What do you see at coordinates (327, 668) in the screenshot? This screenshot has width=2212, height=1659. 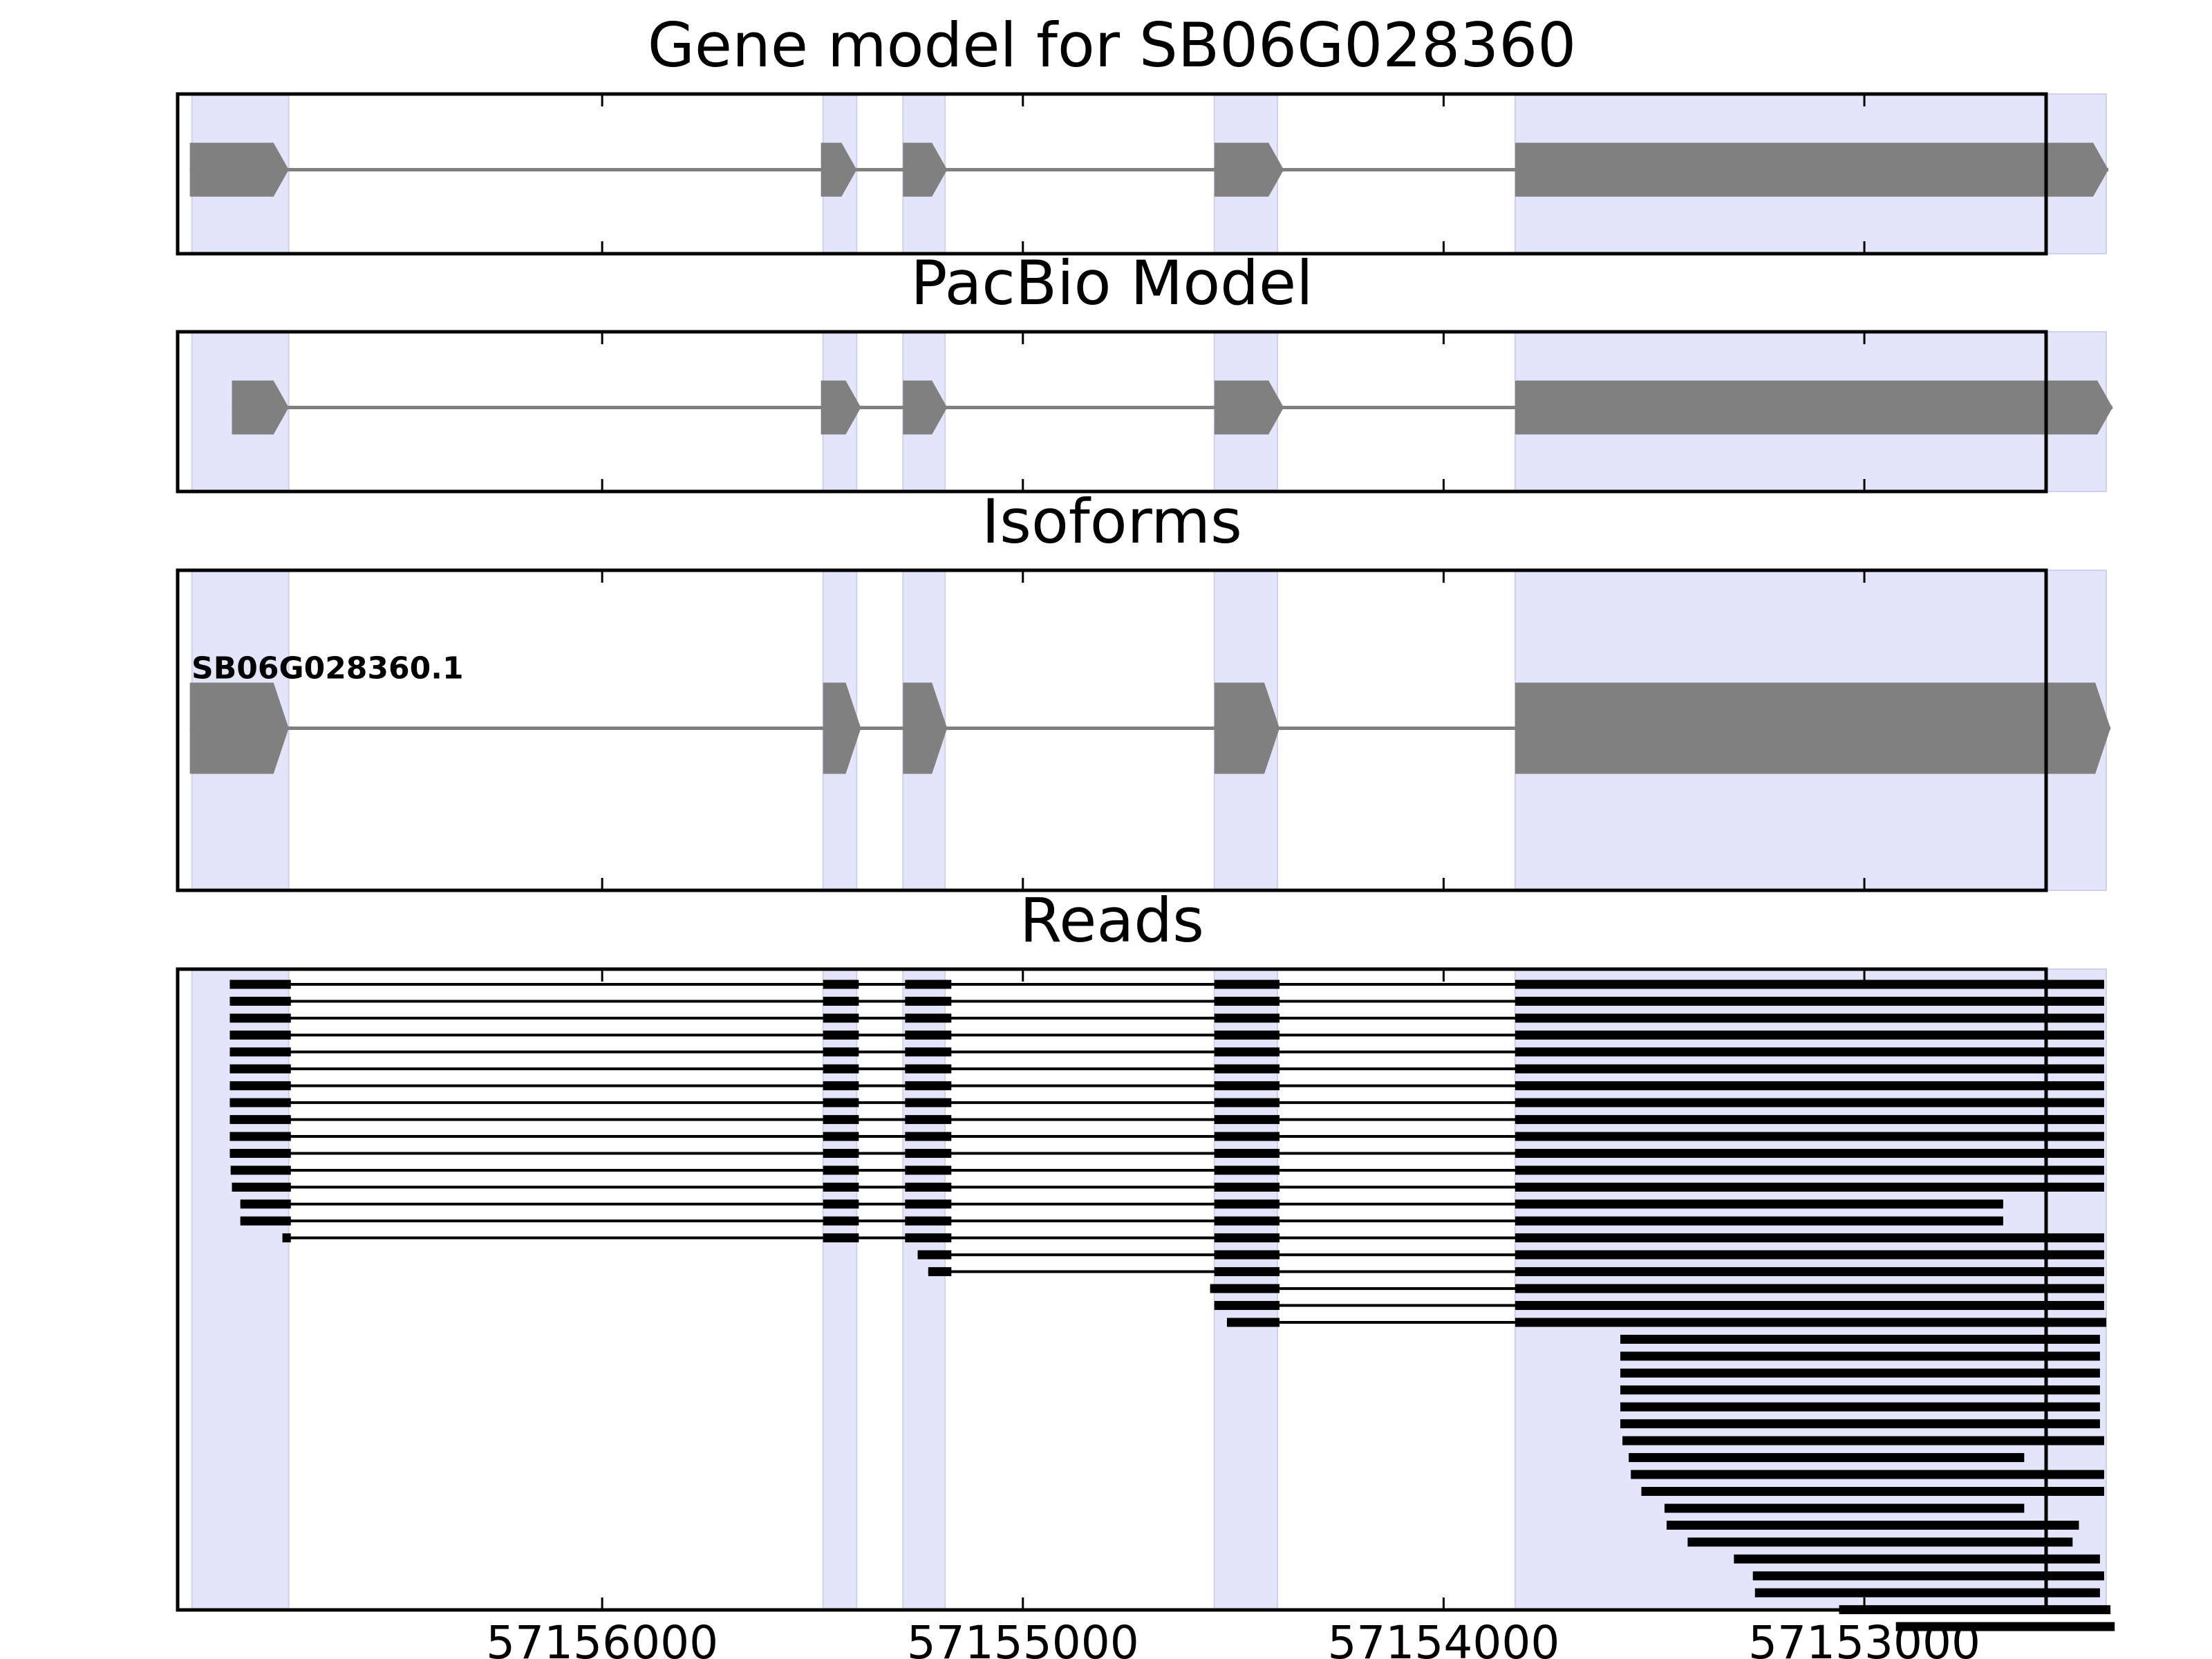 I see `isoform-label: SB06G028360.1` at bounding box center [327, 668].